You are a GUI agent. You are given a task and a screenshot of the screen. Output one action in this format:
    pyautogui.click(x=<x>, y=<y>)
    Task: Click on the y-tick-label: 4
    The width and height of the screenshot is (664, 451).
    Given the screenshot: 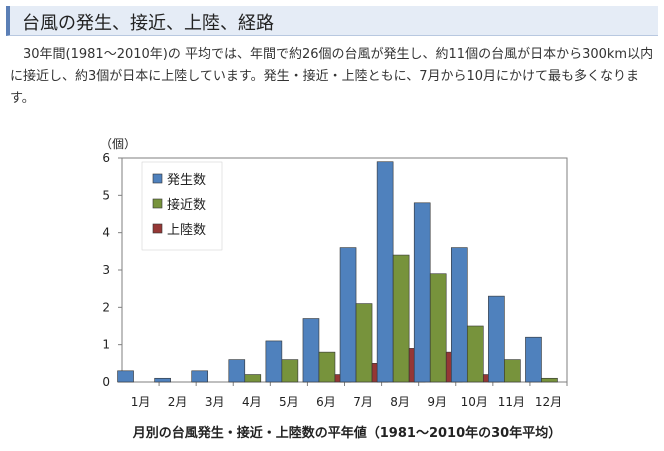 What is the action you would take?
    pyautogui.click(x=106, y=233)
    